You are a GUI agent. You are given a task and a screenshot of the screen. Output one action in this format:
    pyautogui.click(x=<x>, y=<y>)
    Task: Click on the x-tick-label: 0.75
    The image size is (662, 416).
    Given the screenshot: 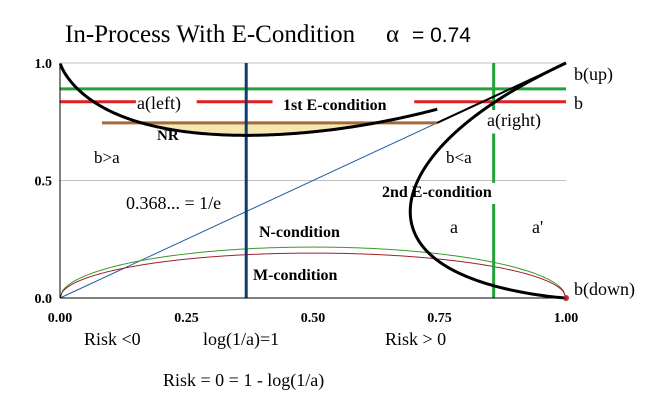 What is the action you would take?
    pyautogui.click(x=439, y=318)
    